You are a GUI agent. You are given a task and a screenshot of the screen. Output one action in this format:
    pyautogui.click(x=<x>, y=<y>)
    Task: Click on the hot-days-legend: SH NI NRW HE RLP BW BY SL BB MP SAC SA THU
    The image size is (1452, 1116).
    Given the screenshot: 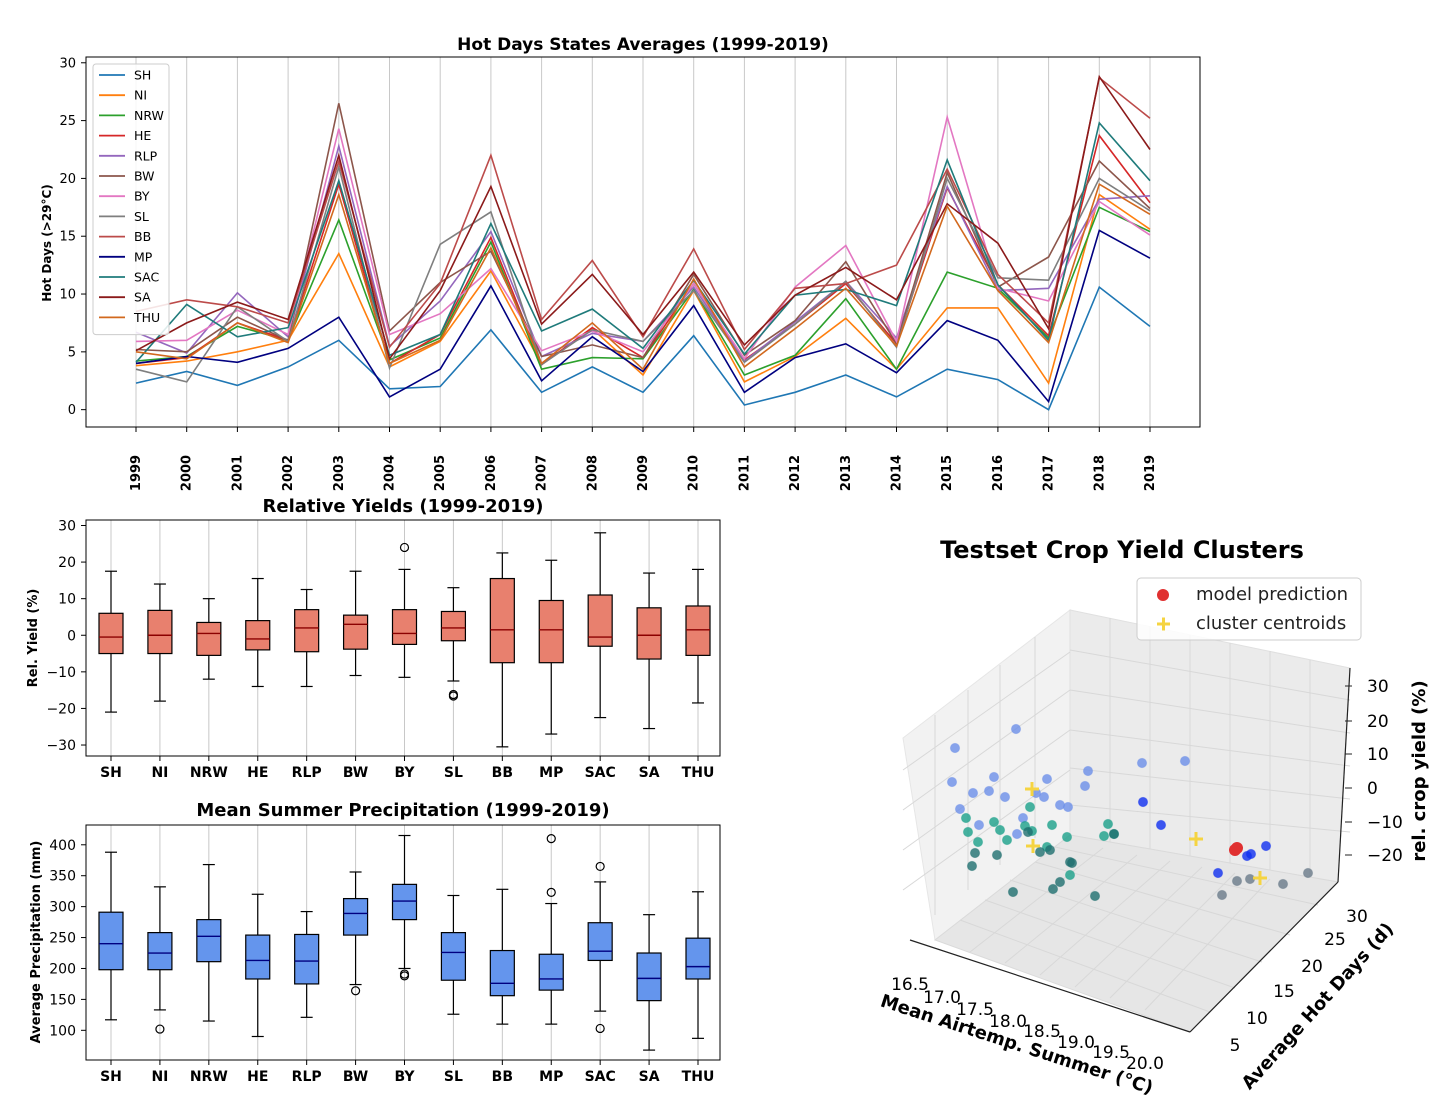 What is the action you would take?
    pyautogui.click(x=131, y=199)
    